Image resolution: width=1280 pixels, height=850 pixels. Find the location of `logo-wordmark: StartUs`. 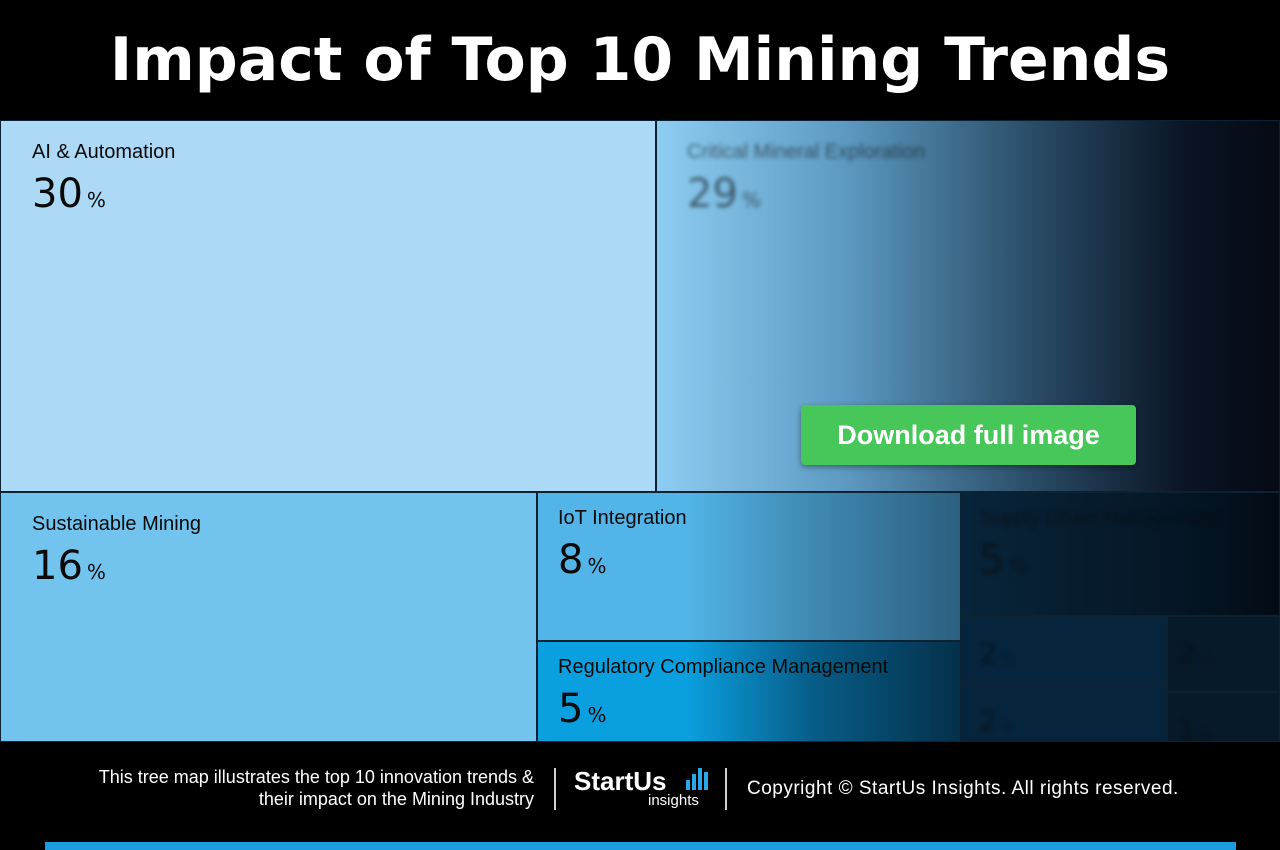

logo-wordmark: StartUs is located at coordinates (620, 781).